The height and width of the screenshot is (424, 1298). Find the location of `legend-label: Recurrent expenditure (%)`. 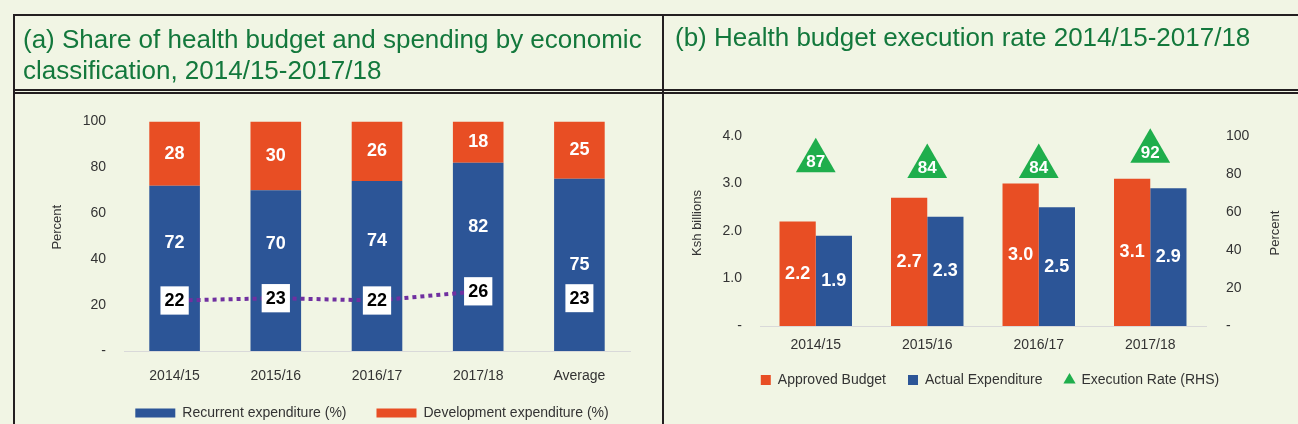

legend-label: Recurrent expenditure (%) is located at coordinates (264, 411).